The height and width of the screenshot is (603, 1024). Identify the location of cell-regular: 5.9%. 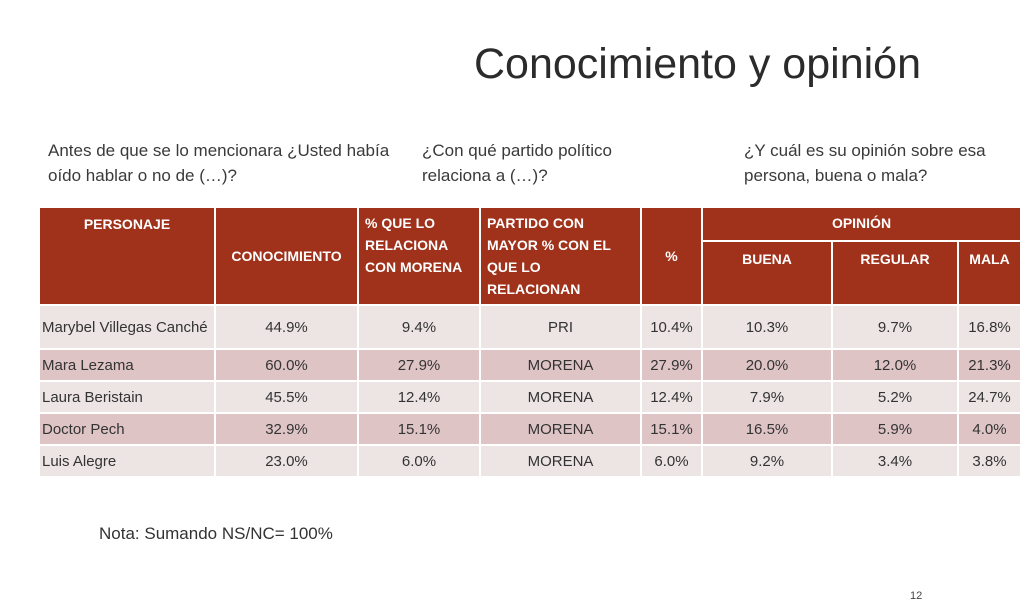
(895, 429).